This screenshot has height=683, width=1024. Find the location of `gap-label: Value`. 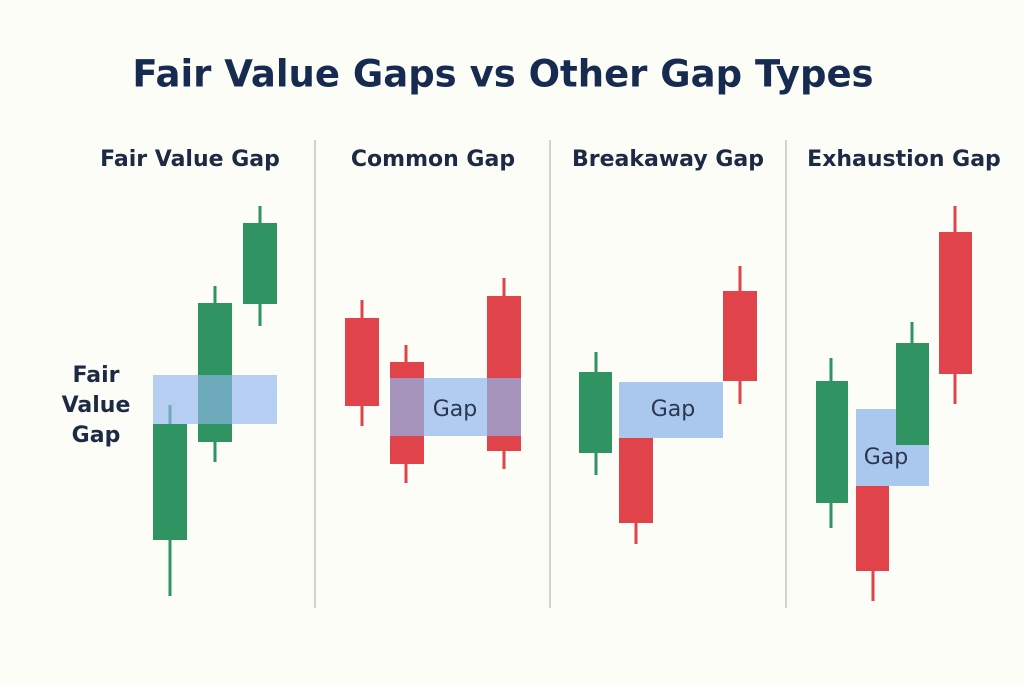

gap-label: Value is located at coordinates (96, 405).